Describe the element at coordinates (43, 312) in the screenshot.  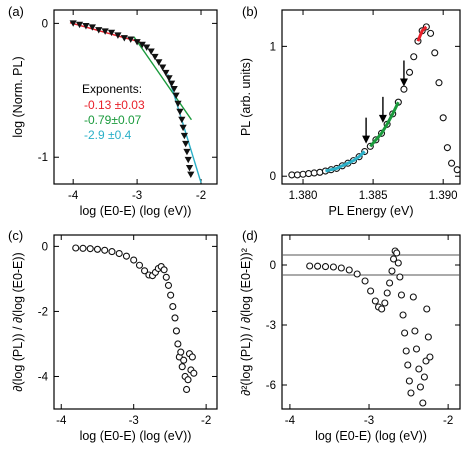
I see `y-tick-label: -2` at that location.